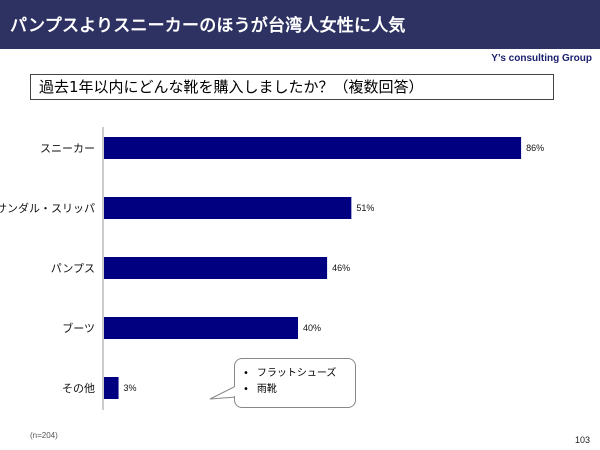 The width and height of the screenshot is (600, 450). I want to click on header-bar: パンプスよりスニーカーのほうが台湾人女性に人気, so click(300, 24).